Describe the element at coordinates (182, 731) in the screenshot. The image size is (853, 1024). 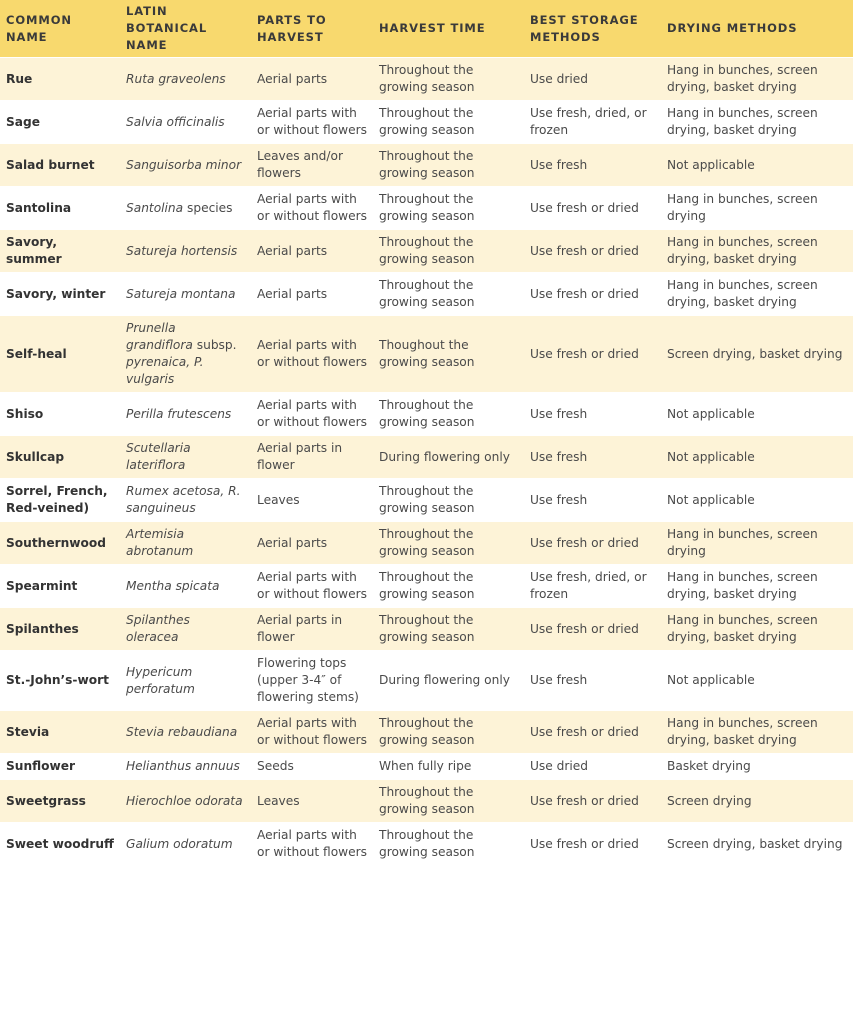
I see `name-part: Stevia rebaudiana` at that location.